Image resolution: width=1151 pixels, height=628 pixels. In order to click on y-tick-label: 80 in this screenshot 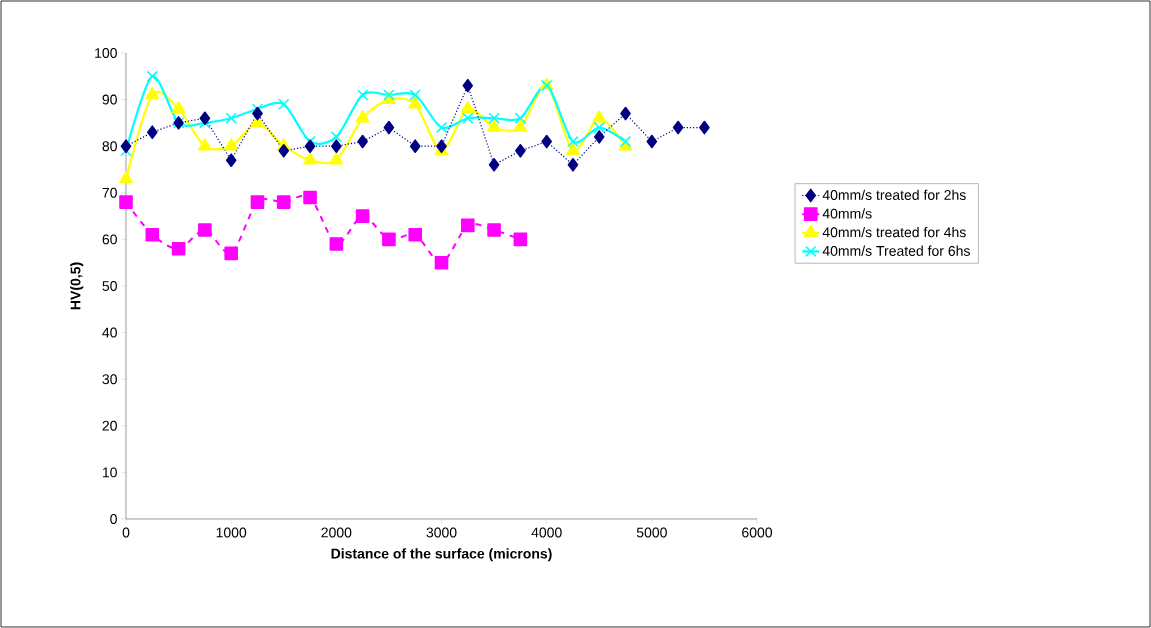, I will do `click(109, 146)`.